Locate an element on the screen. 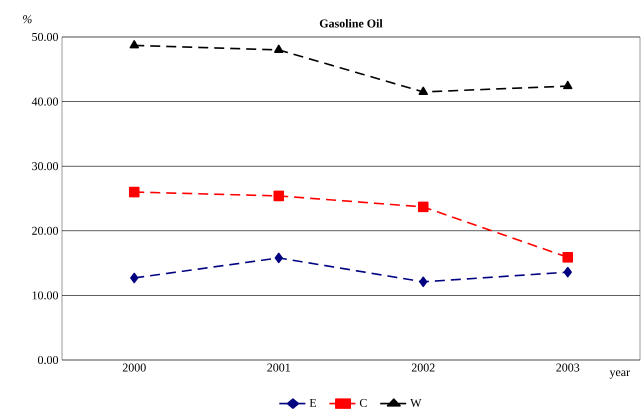 The image size is (641, 415). x-axis-title: year is located at coordinates (620, 374).